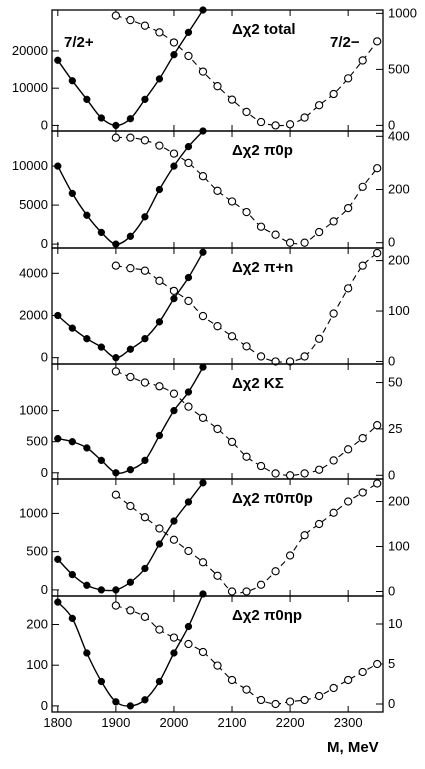 This screenshot has width=425, height=769. What do you see at coordinates (395, 428) in the screenshot?
I see `right-y-tick-label: 25` at bounding box center [395, 428].